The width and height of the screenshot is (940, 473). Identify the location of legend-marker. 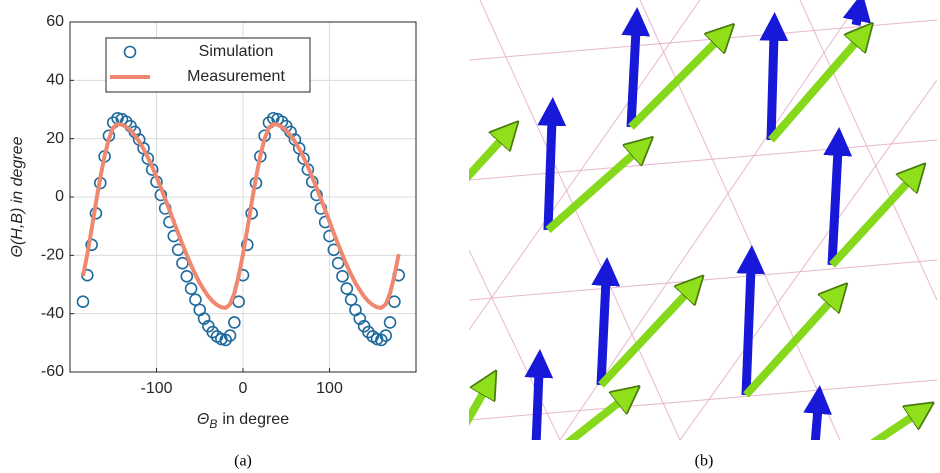
(130, 52).